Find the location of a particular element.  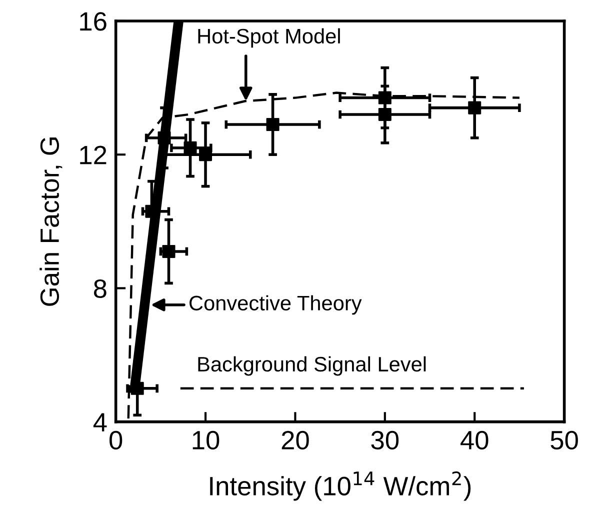

y-tick-label: 4 is located at coordinates (100, 422).